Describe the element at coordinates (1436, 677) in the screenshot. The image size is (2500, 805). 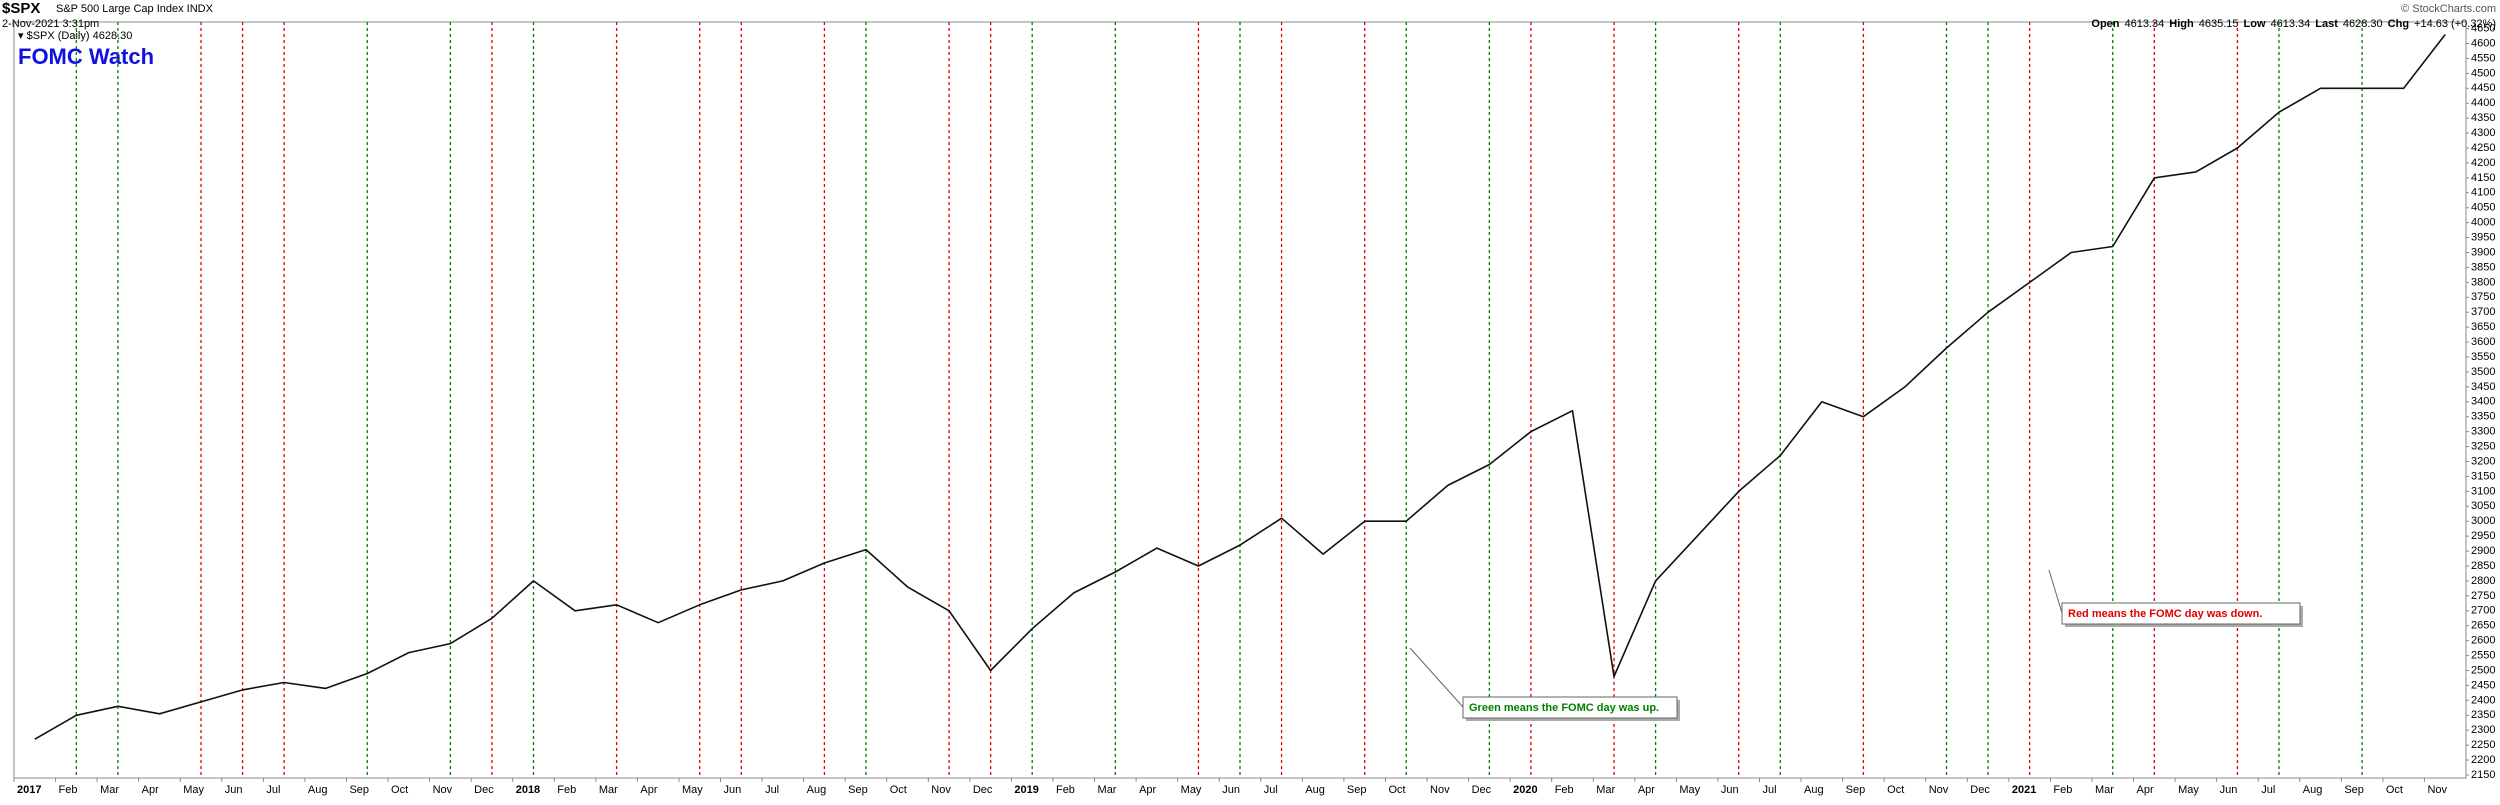
I see `annotation-connector` at that location.